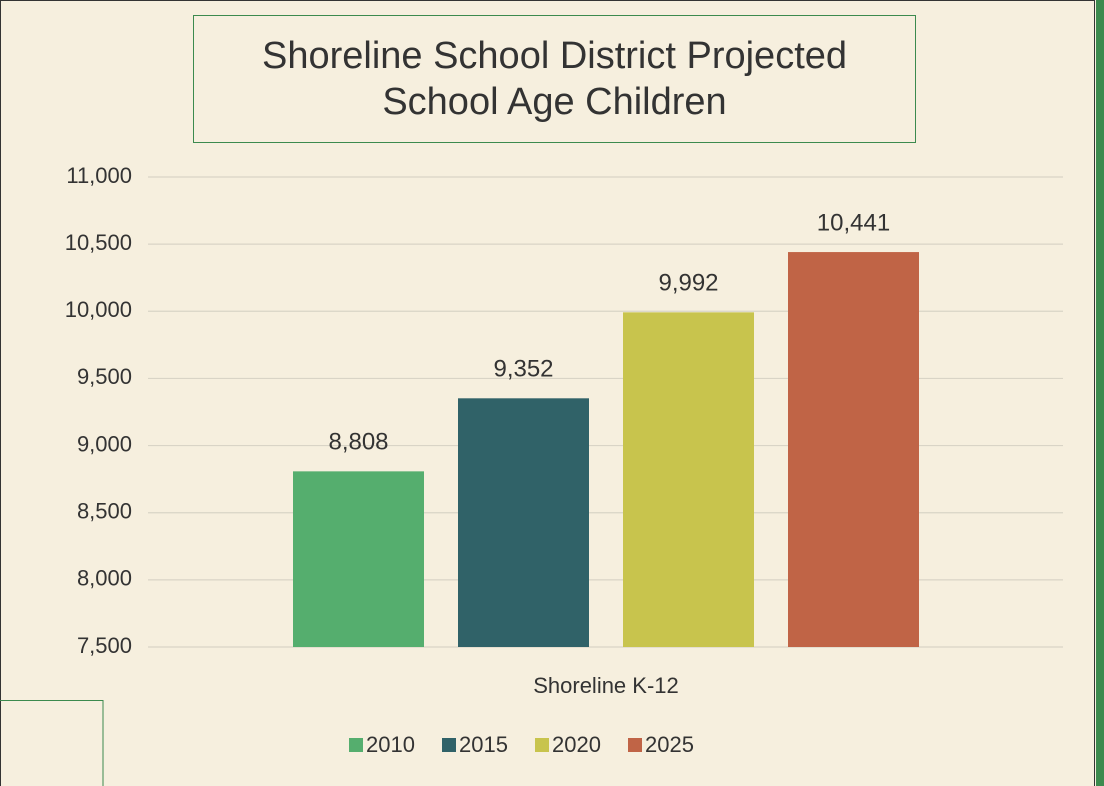 Image resolution: width=1104 pixels, height=786 pixels. What do you see at coordinates (104, 511) in the screenshot?
I see `y-tick-label: 8,500` at bounding box center [104, 511].